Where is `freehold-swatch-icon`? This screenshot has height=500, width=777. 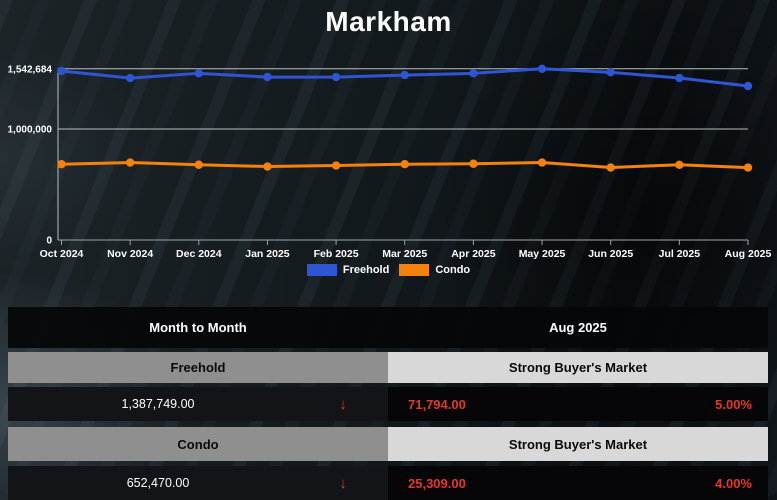 freehold-swatch-icon is located at coordinates (321, 270).